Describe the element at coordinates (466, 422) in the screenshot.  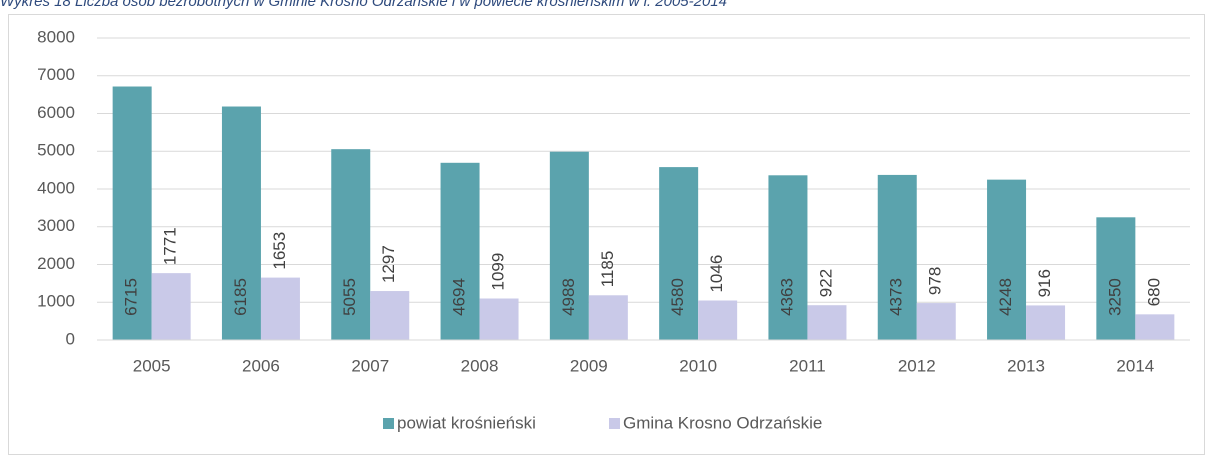
I see `legend-label: powiat krośnieński` at that location.